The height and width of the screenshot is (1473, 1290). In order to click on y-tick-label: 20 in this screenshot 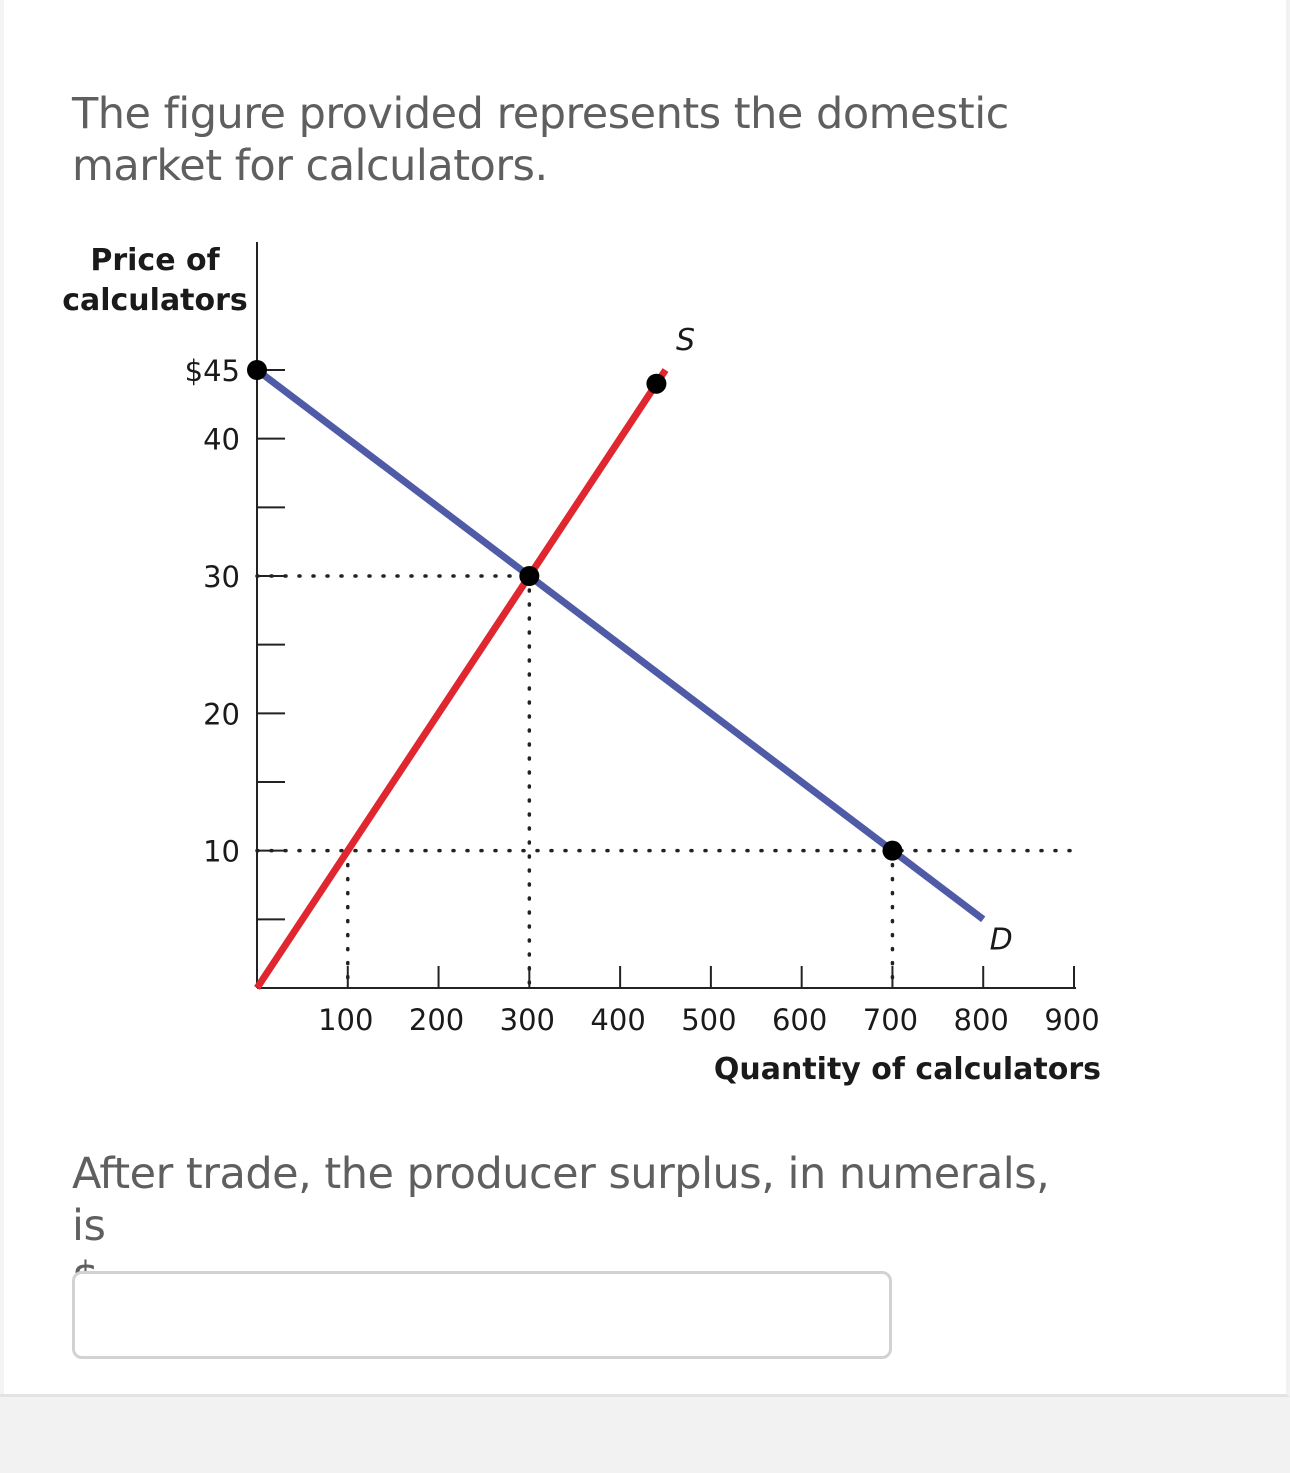, I will do `click(221, 714)`.